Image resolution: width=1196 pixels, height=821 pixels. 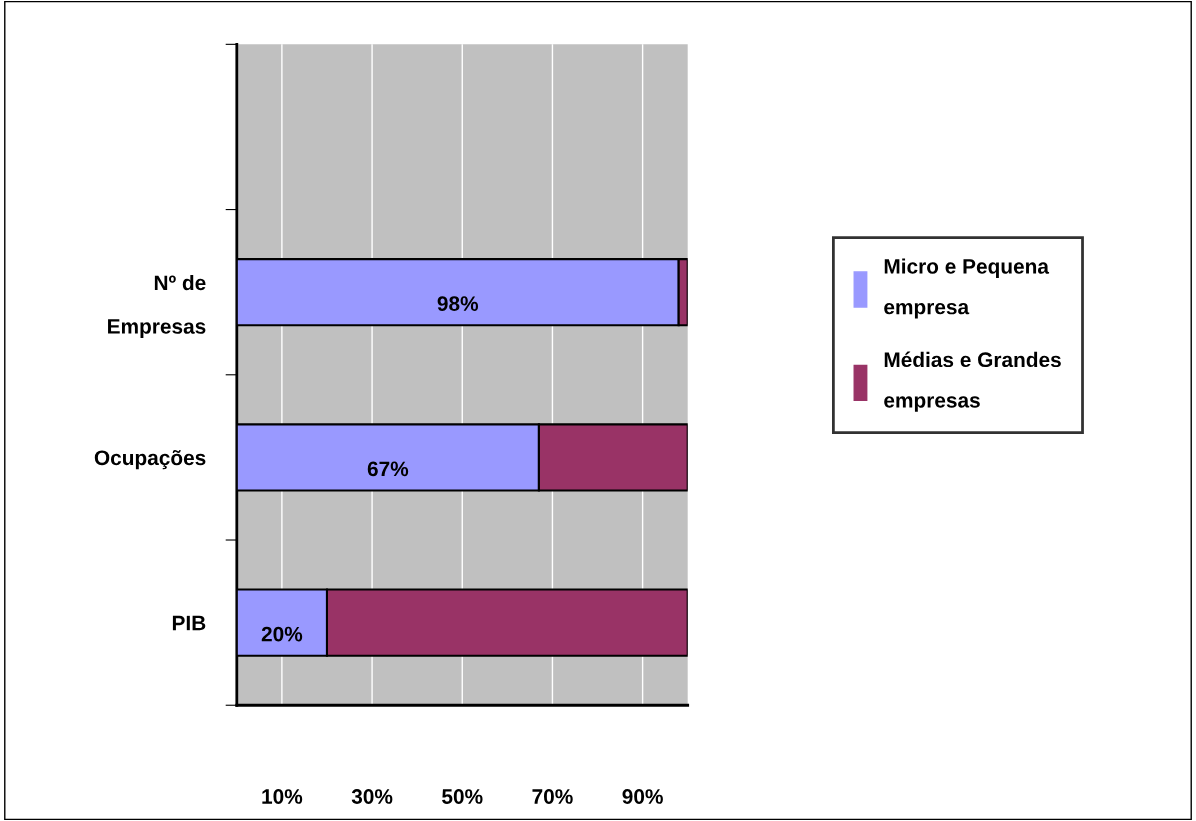 What do you see at coordinates (458, 303) in the screenshot?
I see `data-label: 98%` at bounding box center [458, 303].